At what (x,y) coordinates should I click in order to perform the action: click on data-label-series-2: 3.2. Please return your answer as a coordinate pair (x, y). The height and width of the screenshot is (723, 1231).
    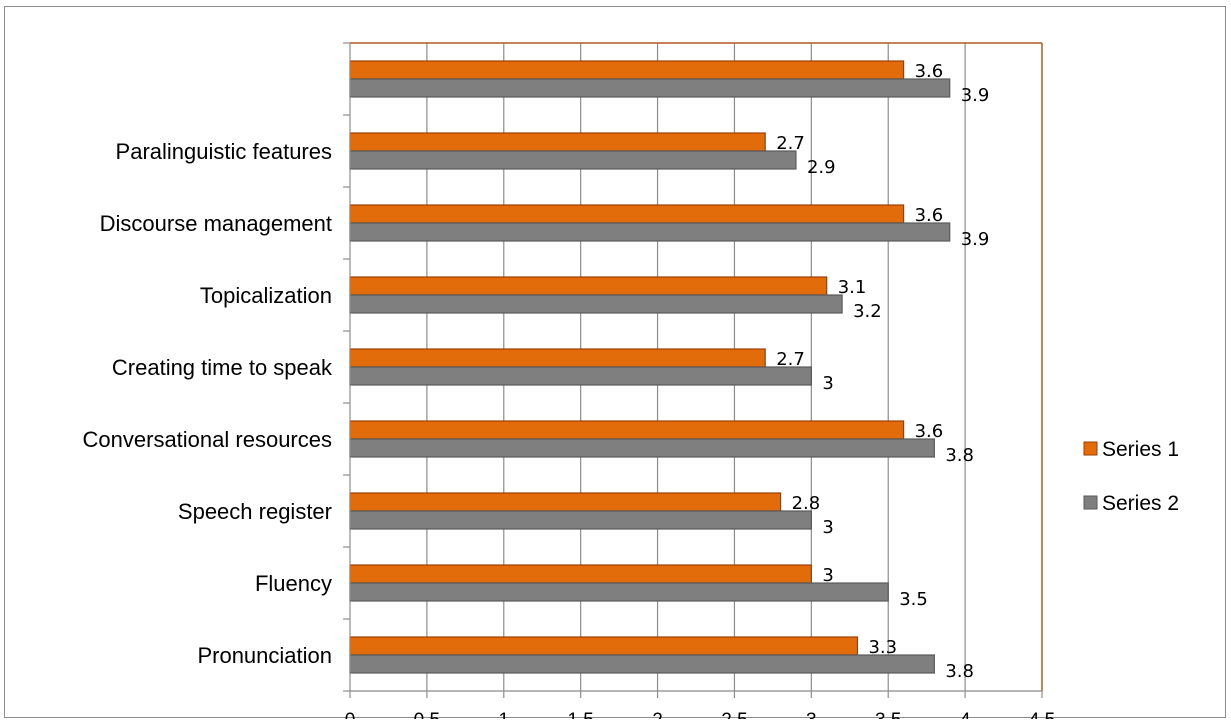
    Looking at the image, I should click on (867, 311).